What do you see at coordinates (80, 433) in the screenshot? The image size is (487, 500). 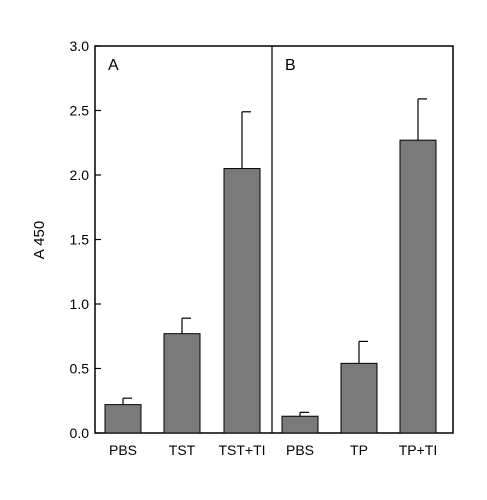 I see `y-tick-label: 0.0` at bounding box center [80, 433].